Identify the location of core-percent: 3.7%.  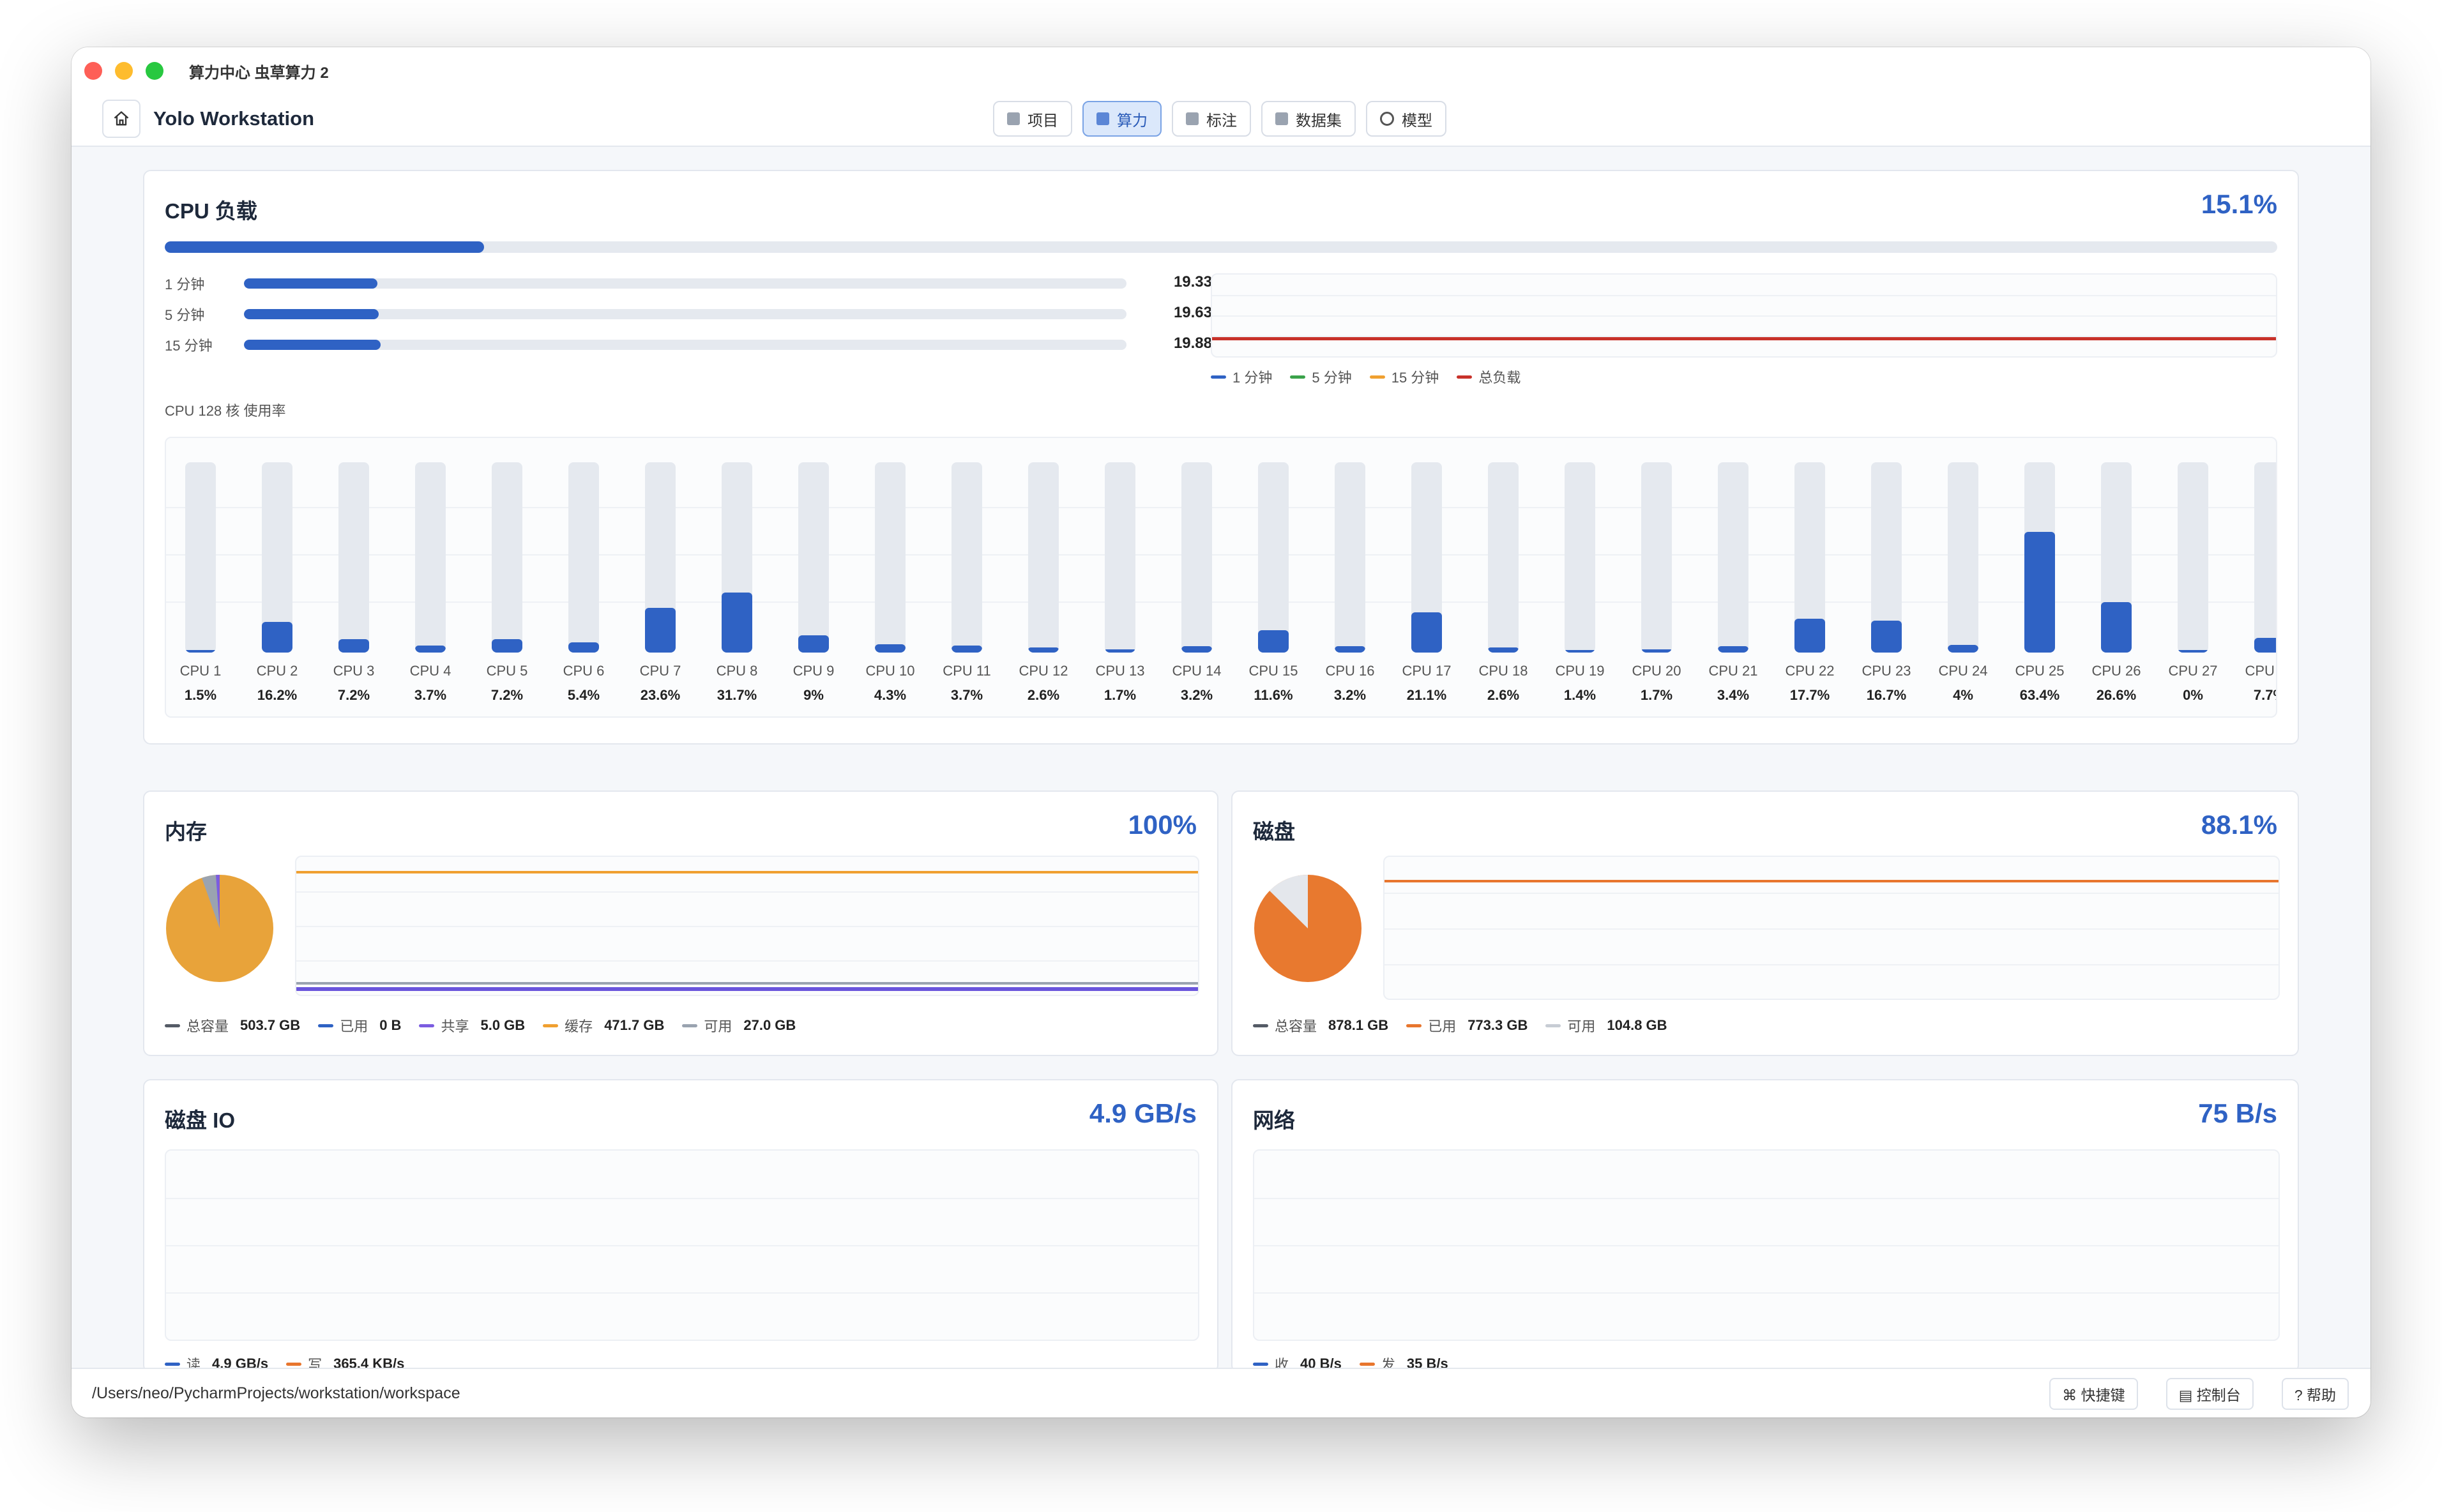
(430, 695).